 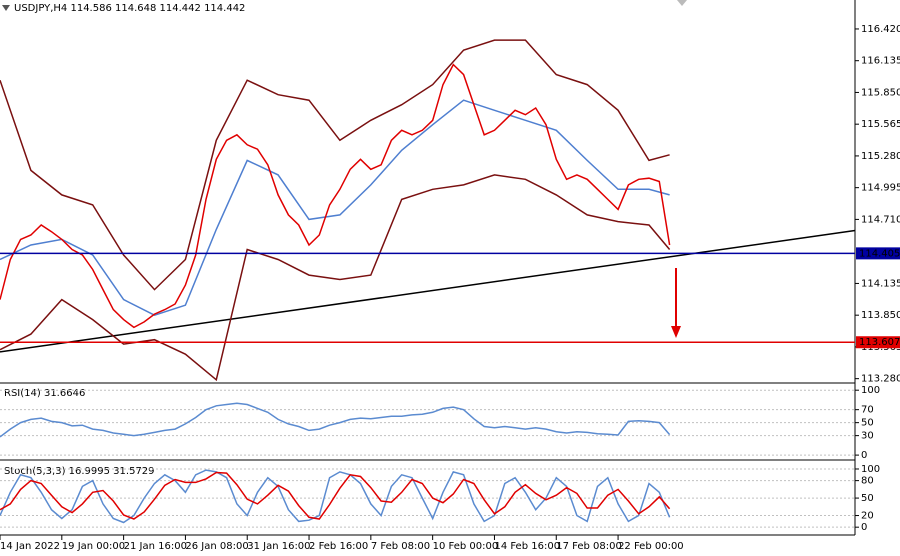 I want to click on arrow-head, so click(x=676, y=332).